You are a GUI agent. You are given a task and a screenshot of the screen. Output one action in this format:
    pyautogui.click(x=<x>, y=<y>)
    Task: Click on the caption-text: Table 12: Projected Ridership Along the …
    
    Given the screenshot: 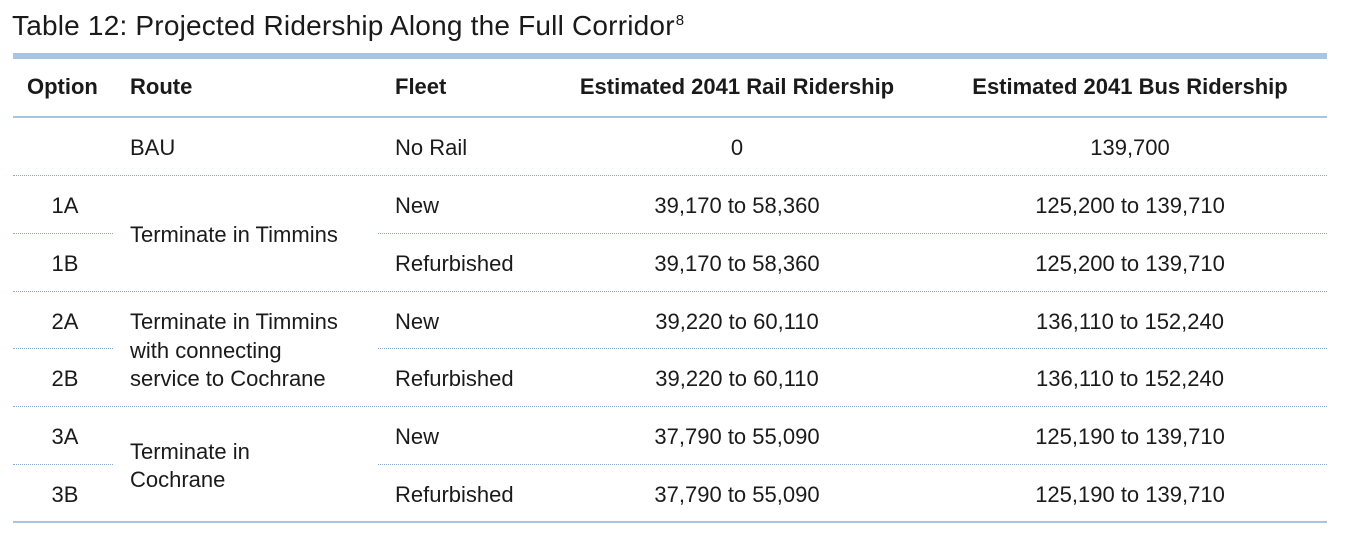 What is the action you would take?
    pyautogui.click(x=343, y=25)
    